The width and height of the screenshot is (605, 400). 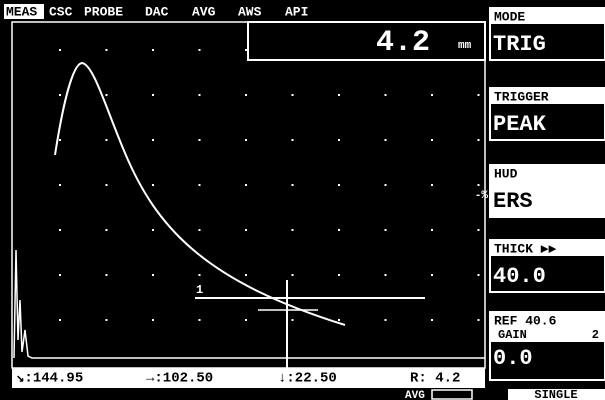 What do you see at coordinates (103, 11) in the screenshot?
I see `menu-tab: PROBE` at bounding box center [103, 11].